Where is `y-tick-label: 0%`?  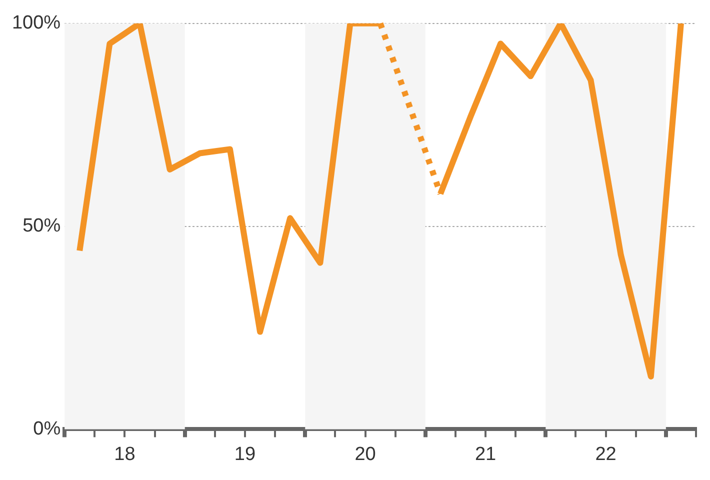 y-tick-label: 0% is located at coordinates (47, 429).